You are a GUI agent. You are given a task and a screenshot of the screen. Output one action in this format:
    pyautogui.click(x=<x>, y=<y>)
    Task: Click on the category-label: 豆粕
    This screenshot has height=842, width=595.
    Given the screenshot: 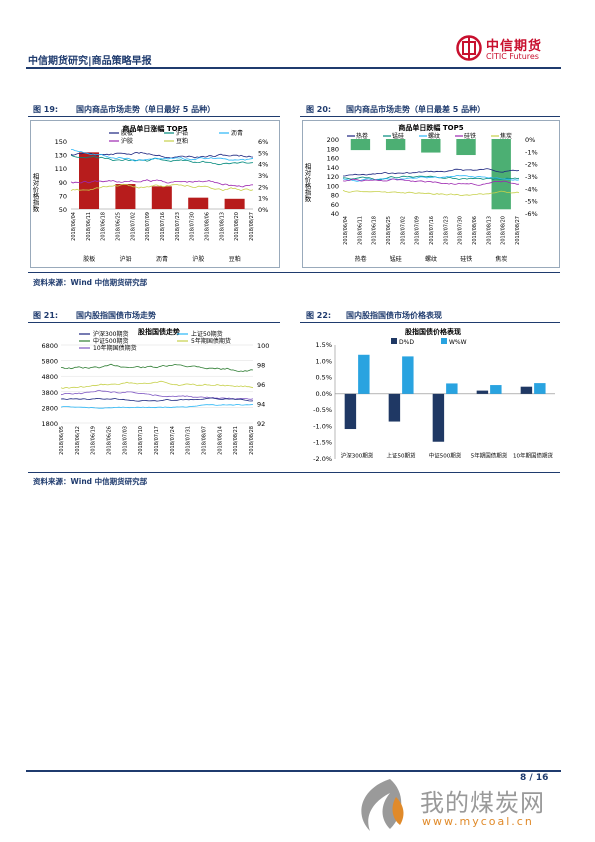 What is the action you would take?
    pyautogui.click(x=235, y=259)
    